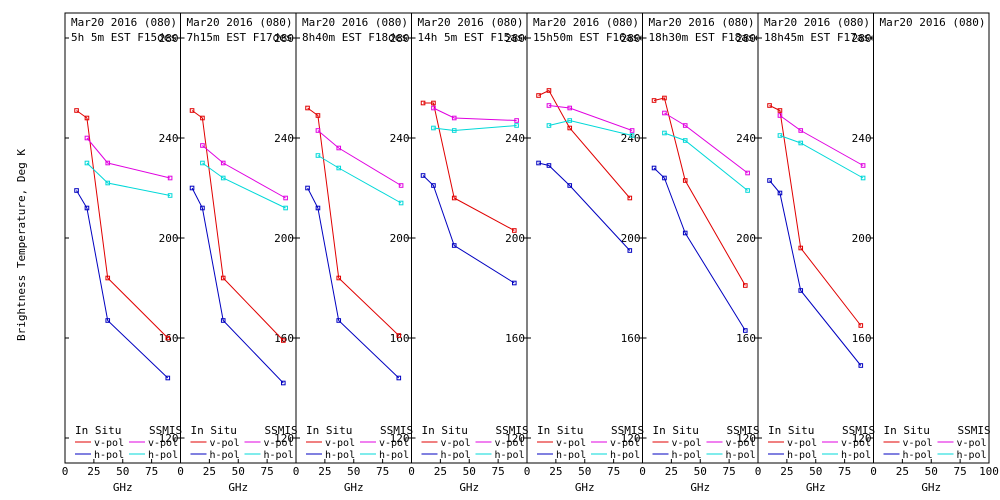 Image resolution: width=1000 pixels, height=500 pixels. What do you see at coordinates (862, 38) in the screenshot?
I see `y-tick-label: 280` at bounding box center [862, 38].